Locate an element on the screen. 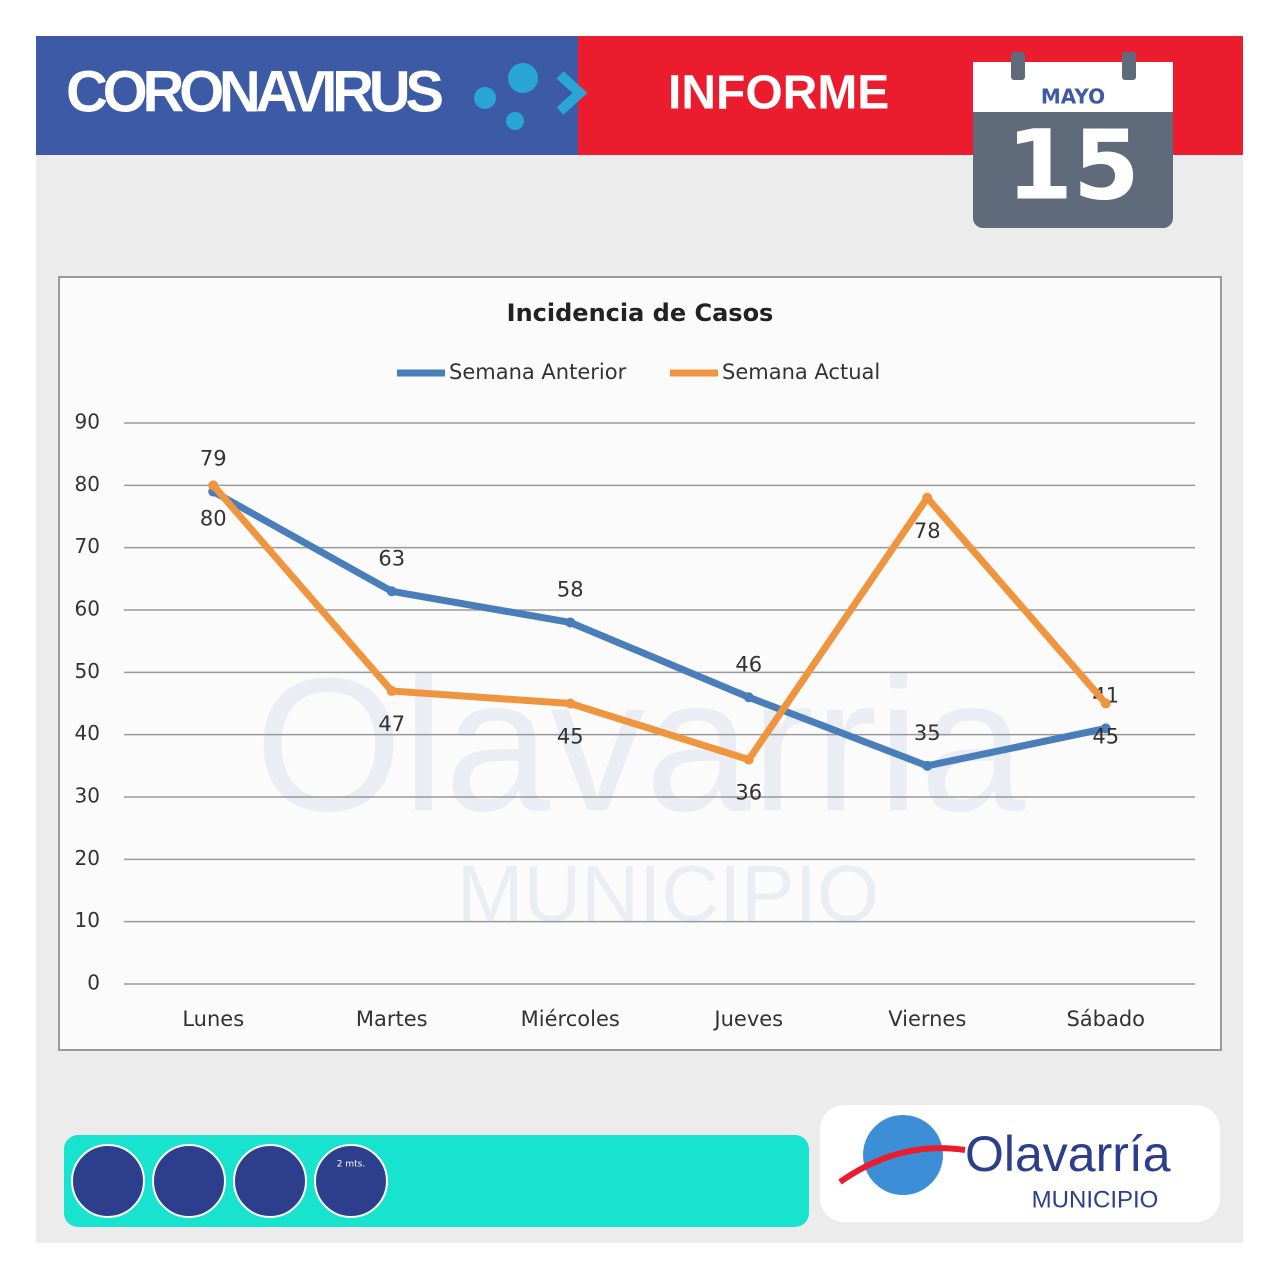 This screenshot has height=1280, width=1280. y-tick-label: 90 is located at coordinates (87, 422).